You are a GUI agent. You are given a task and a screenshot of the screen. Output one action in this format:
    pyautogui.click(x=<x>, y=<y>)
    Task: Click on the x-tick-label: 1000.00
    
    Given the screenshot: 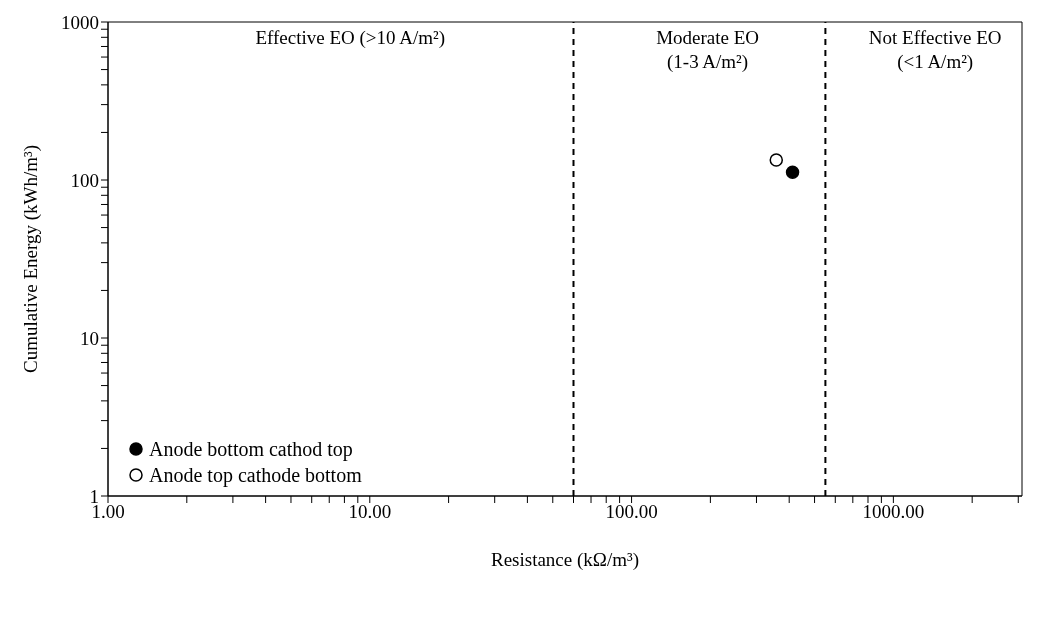 What is the action you would take?
    pyautogui.click(x=893, y=512)
    